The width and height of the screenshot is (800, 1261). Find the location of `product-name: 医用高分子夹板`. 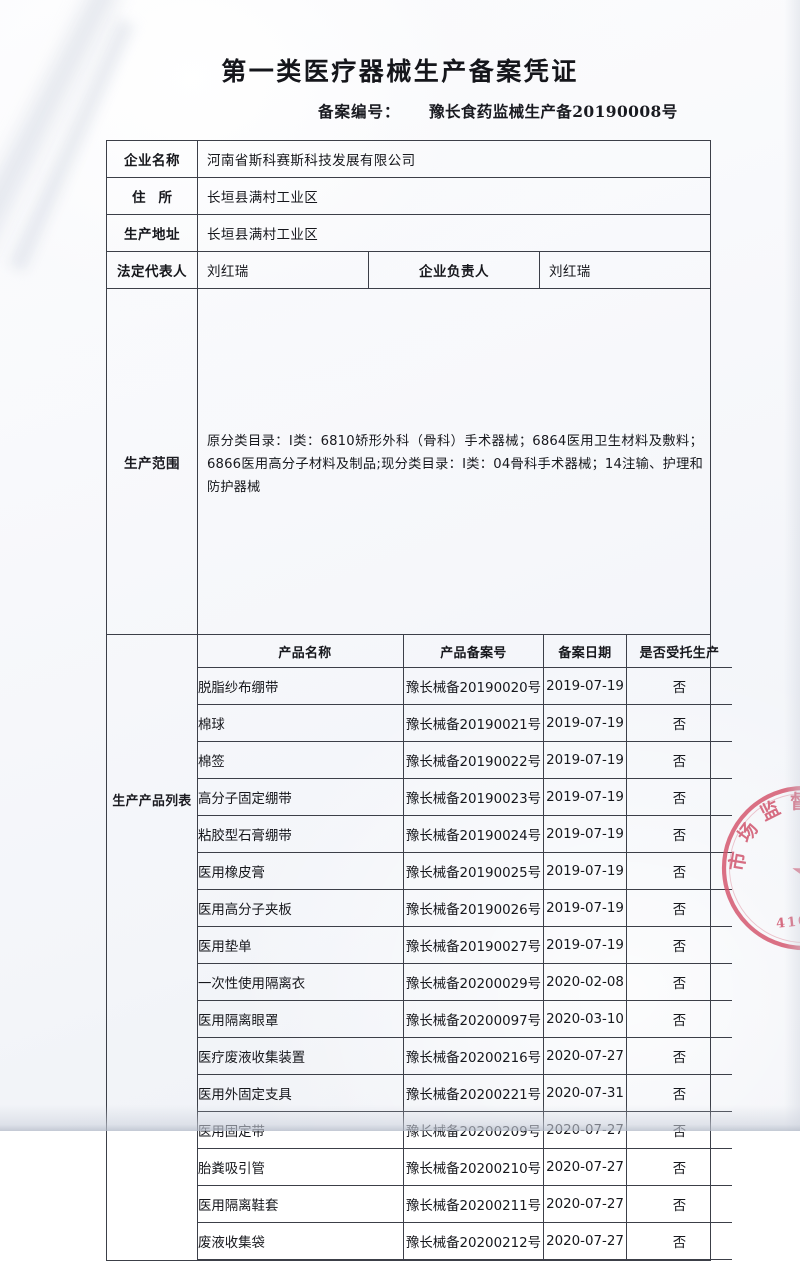

product-name: 医用高分子夹板 is located at coordinates (301, 908).